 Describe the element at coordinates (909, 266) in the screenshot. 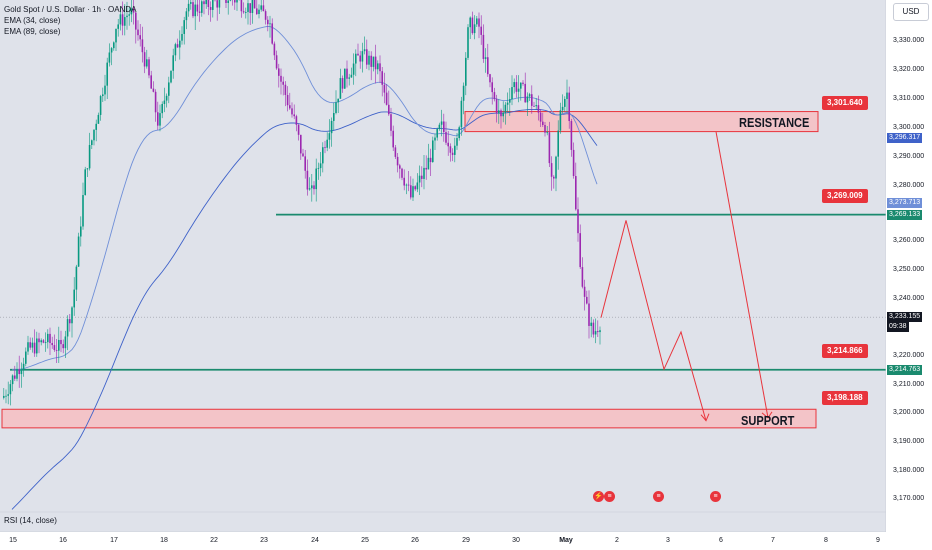

I see `price-axis` at that location.